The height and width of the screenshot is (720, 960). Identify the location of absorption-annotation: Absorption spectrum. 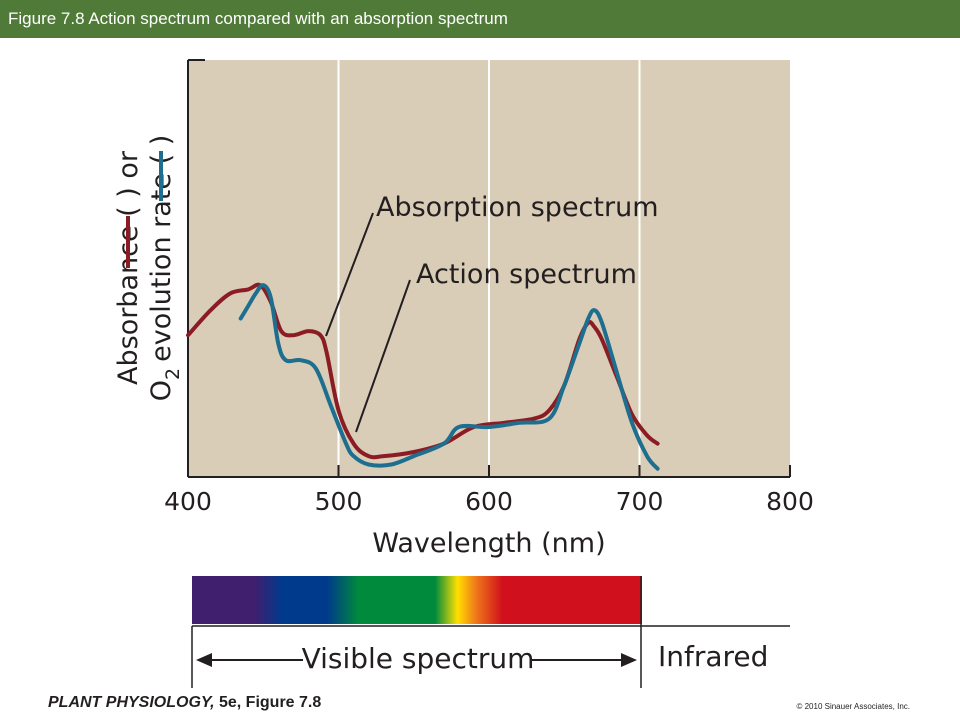
(517, 207).